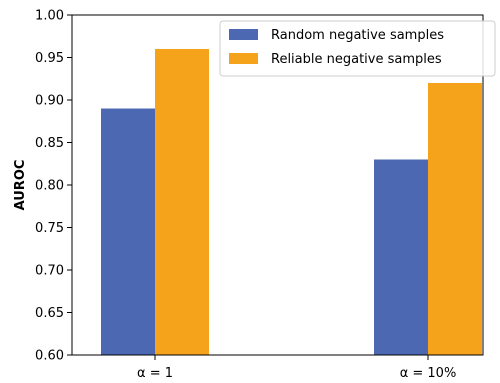 The image size is (500, 383). What do you see at coordinates (357, 35) in the screenshot?
I see `legend-label-1: Random negative samples` at bounding box center [357, 35].